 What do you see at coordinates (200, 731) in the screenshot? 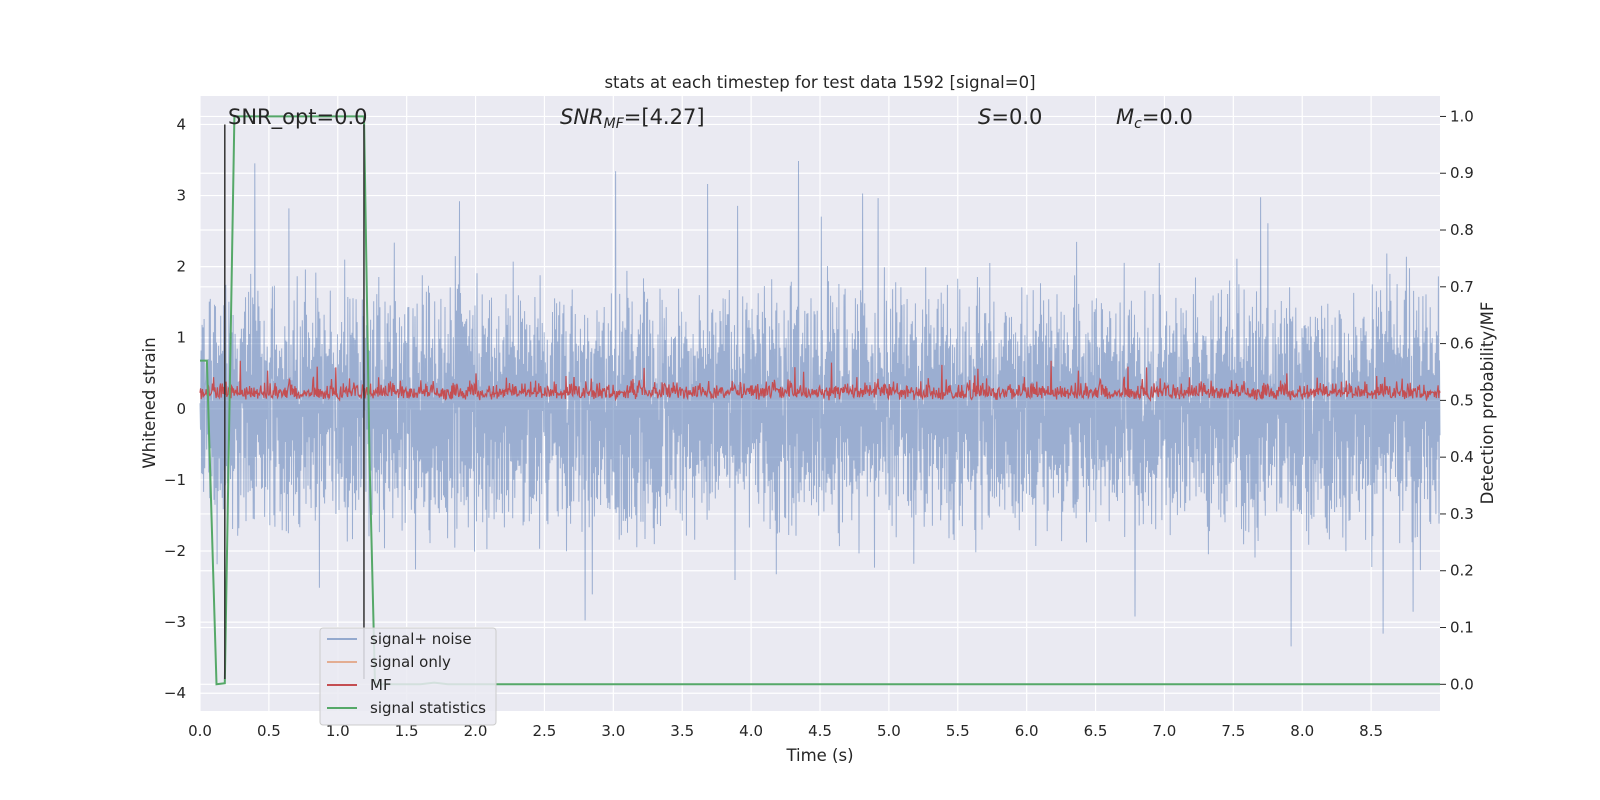
I see `x-tick-label: 0.0` at bounding box center [200, 731].